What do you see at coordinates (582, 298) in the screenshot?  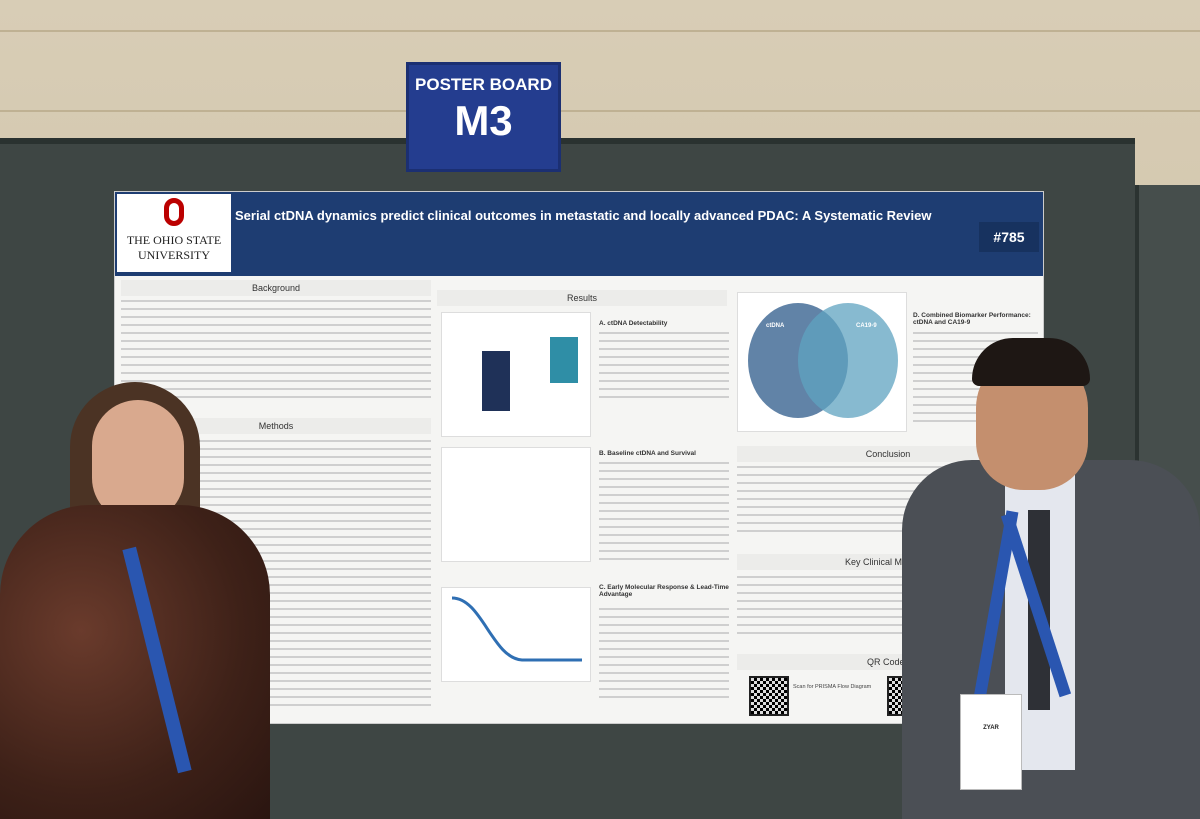 I see `results-heading: Results` at bounding box center [582, 298].